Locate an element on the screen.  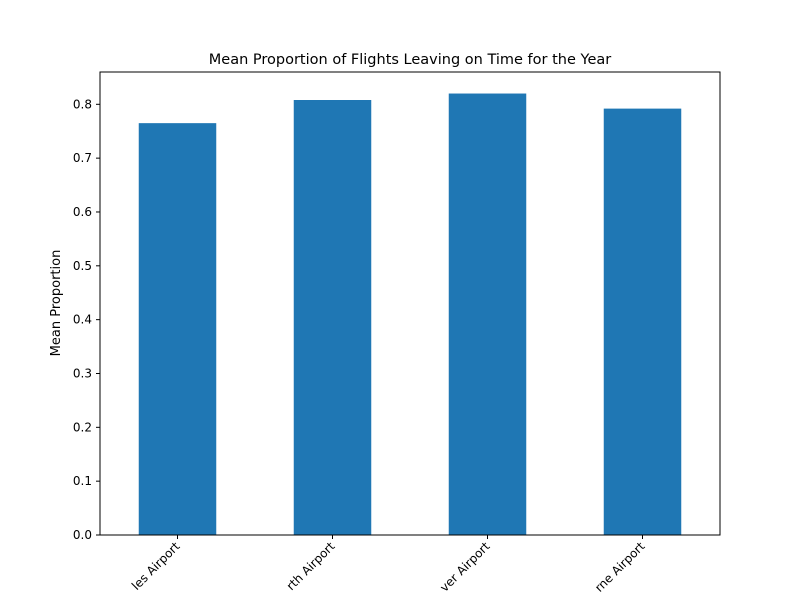
y-tick-label: 0.0 is located at coordinates (82, 535).